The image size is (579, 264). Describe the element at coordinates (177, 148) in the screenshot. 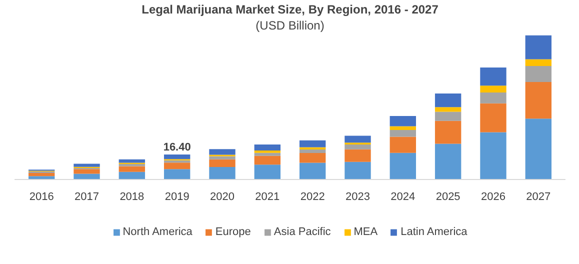

I see `annotation: 16.40` at that location.